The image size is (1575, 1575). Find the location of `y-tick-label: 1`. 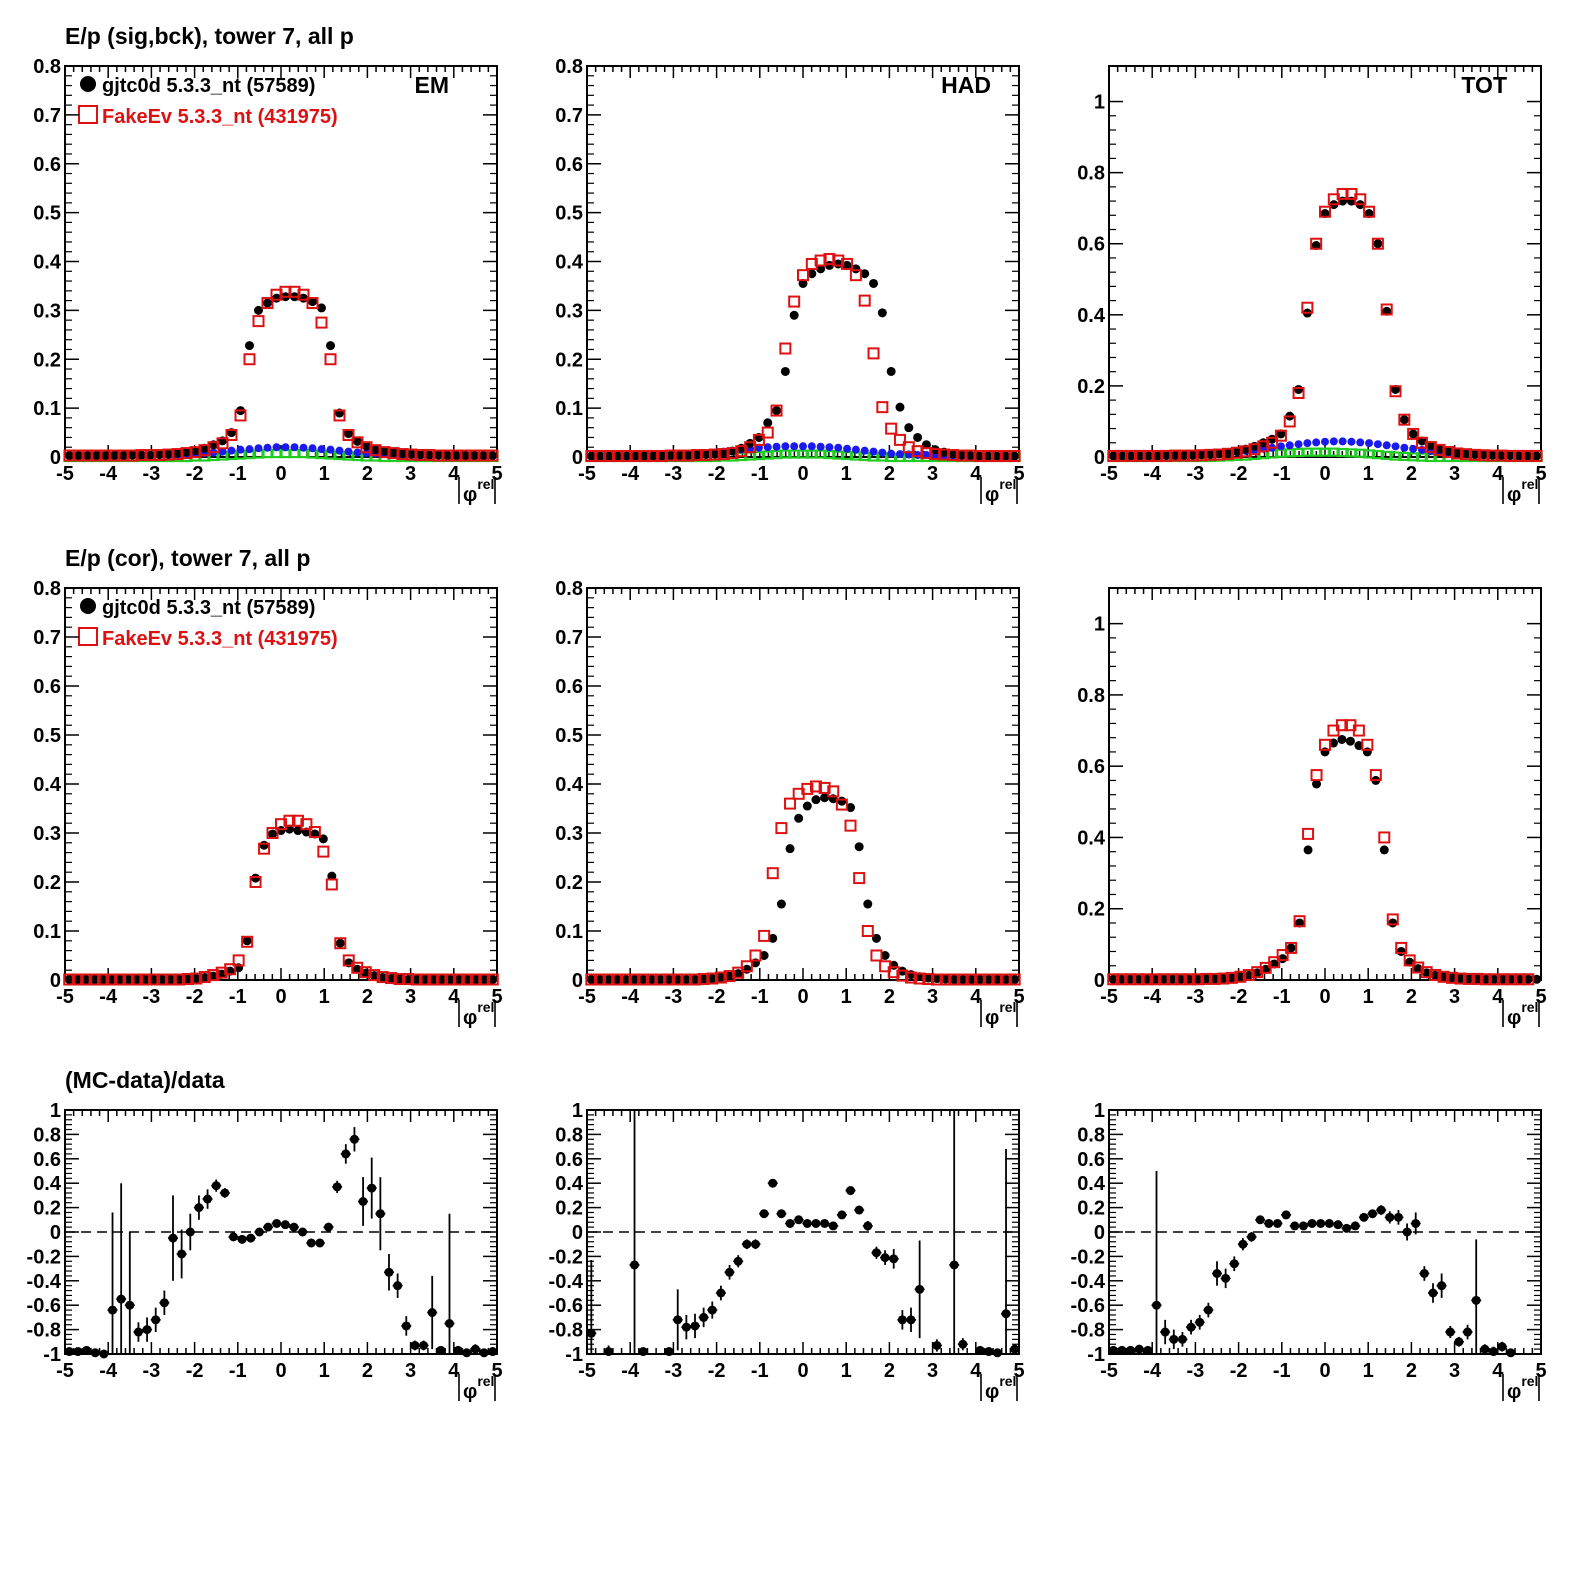

y-tick-label: 1 is located at coordinates (55, 1111).